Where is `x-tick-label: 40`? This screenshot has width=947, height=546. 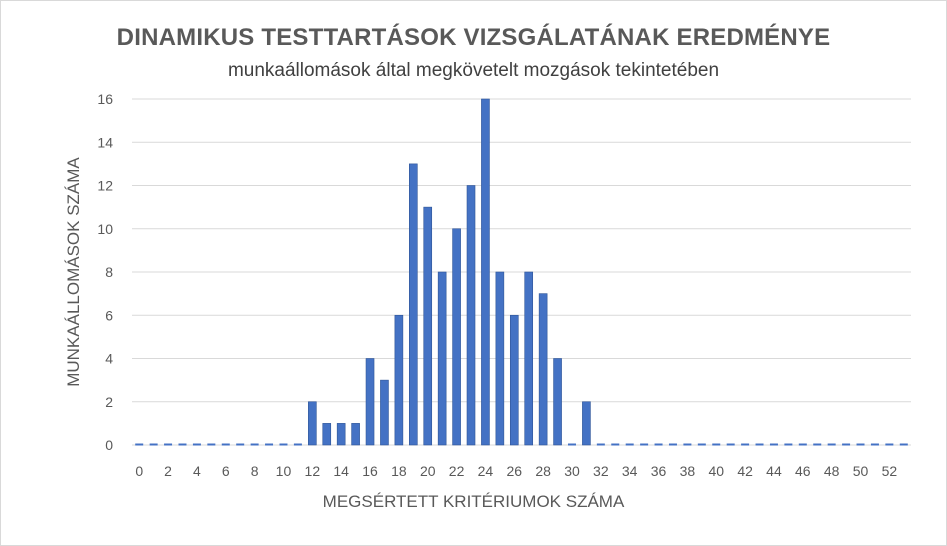 x-tick-label: 40 is located at coordinates (716, 471).